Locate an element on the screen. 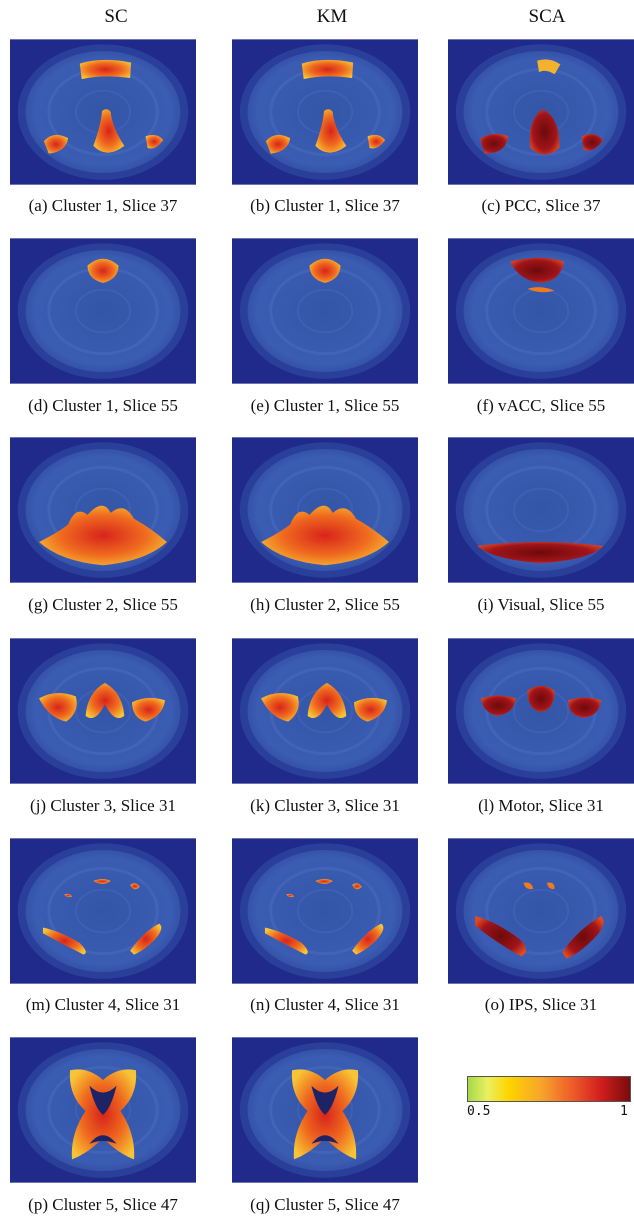  panel-caption: (f) vACC, Slice 55 is located at coordinates (541, 405).